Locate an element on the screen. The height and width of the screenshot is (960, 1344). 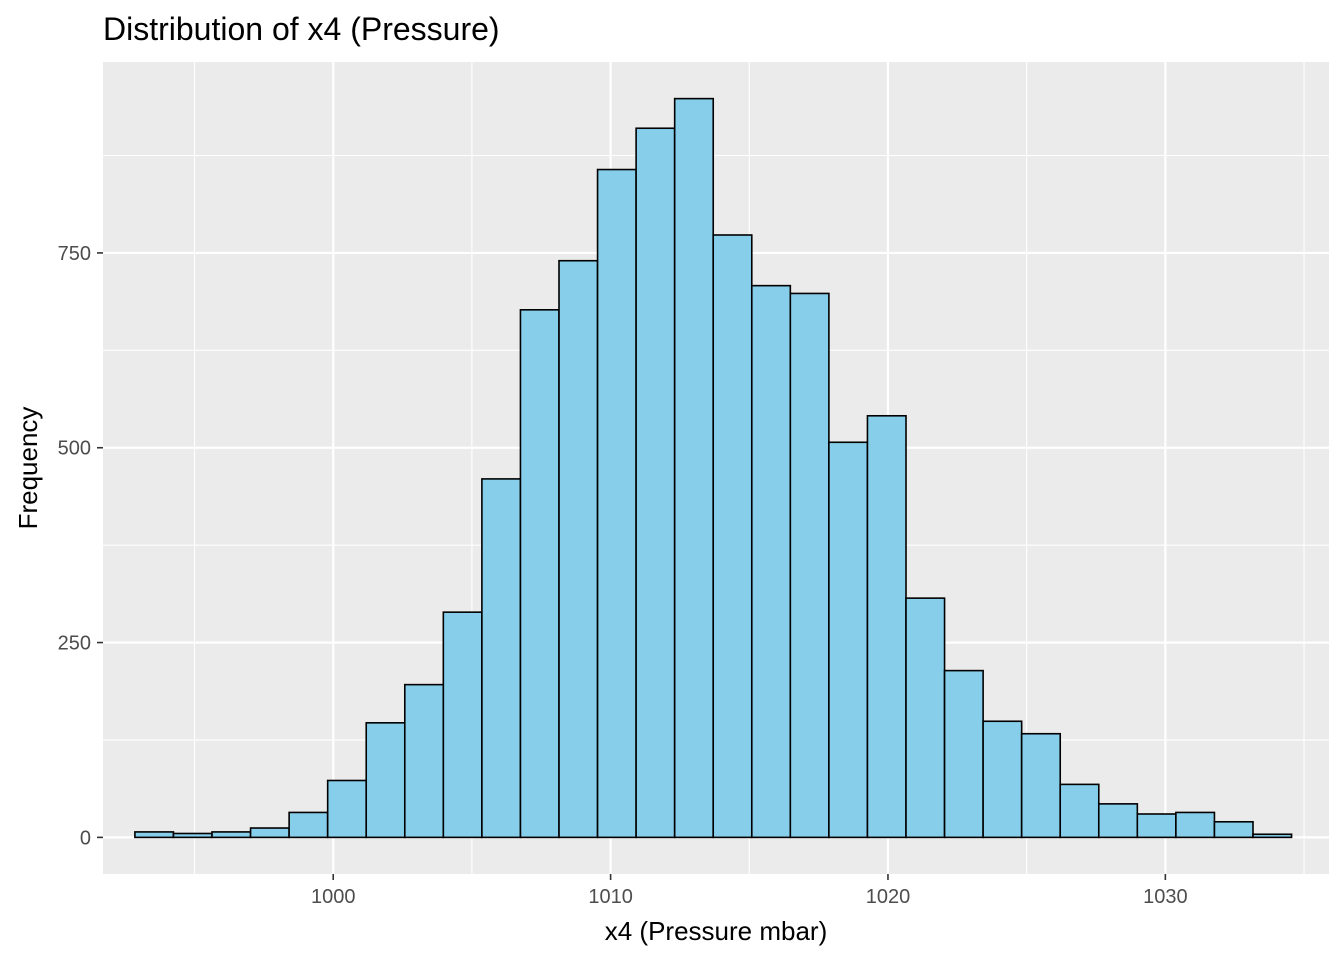
y-axis-ticks: 0 250 500 750 is located at coordinates (80, 546).